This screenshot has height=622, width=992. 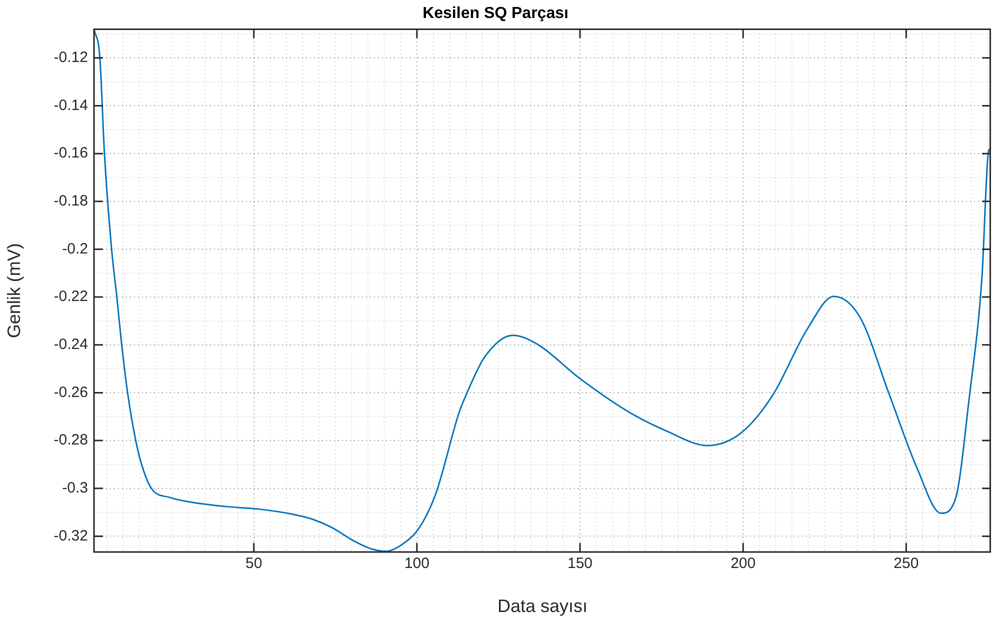 What do you see at coordinates (14, 290) in the screenshot?
I see `y-axis-title: Genlik (mV)` at bounding box center [14, 290].